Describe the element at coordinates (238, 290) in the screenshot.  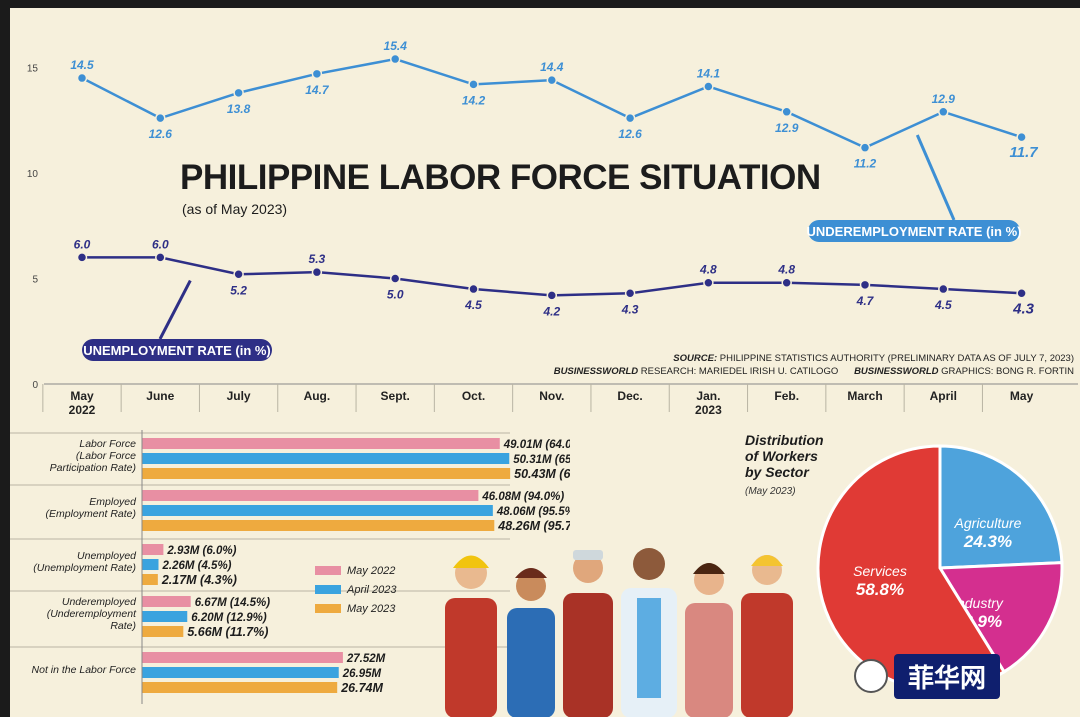
I see `data-label: 5.2` at that location.